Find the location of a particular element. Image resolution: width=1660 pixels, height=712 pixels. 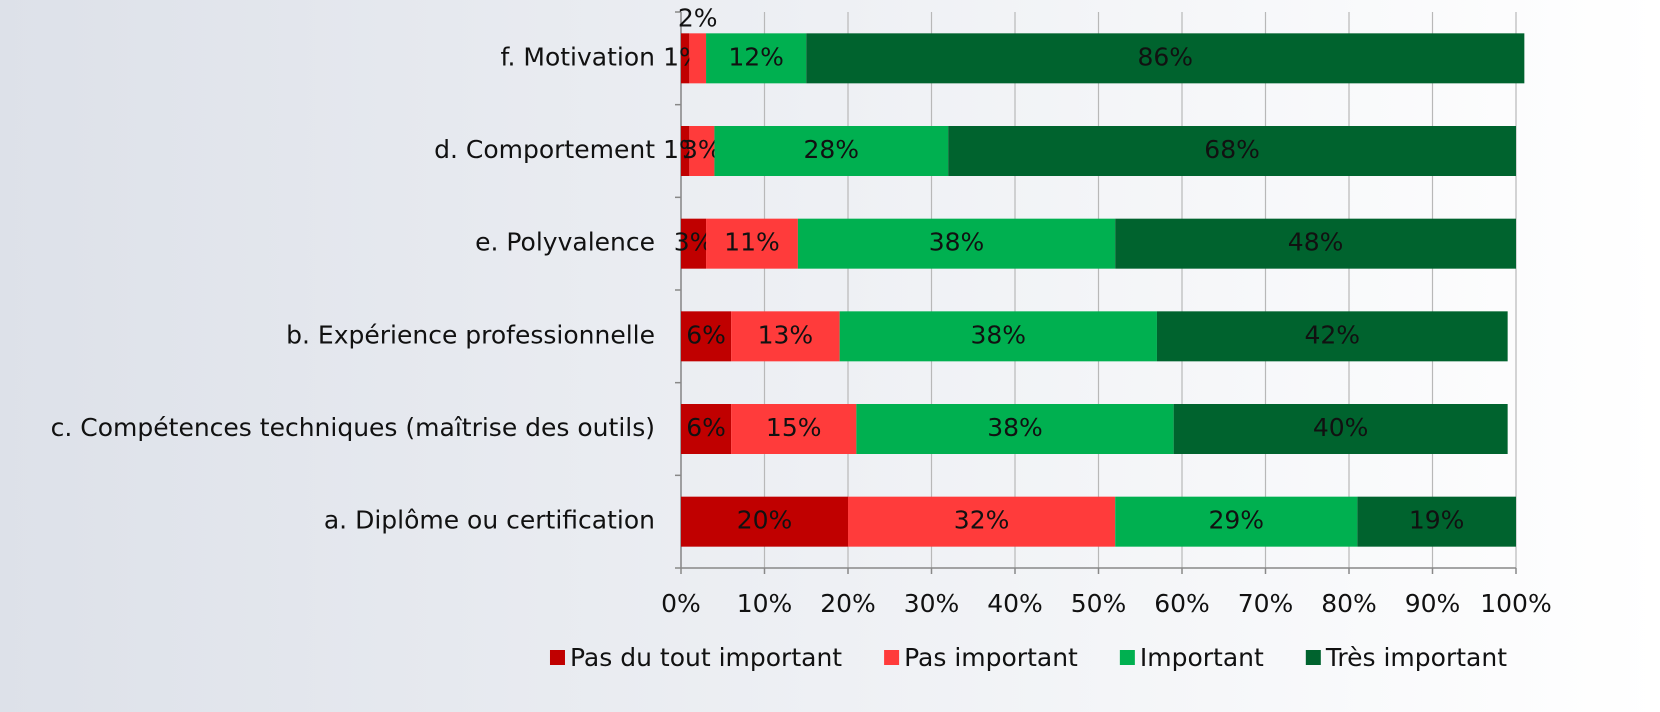

x-tick-label: 30% is located at coordinates (932, 603).